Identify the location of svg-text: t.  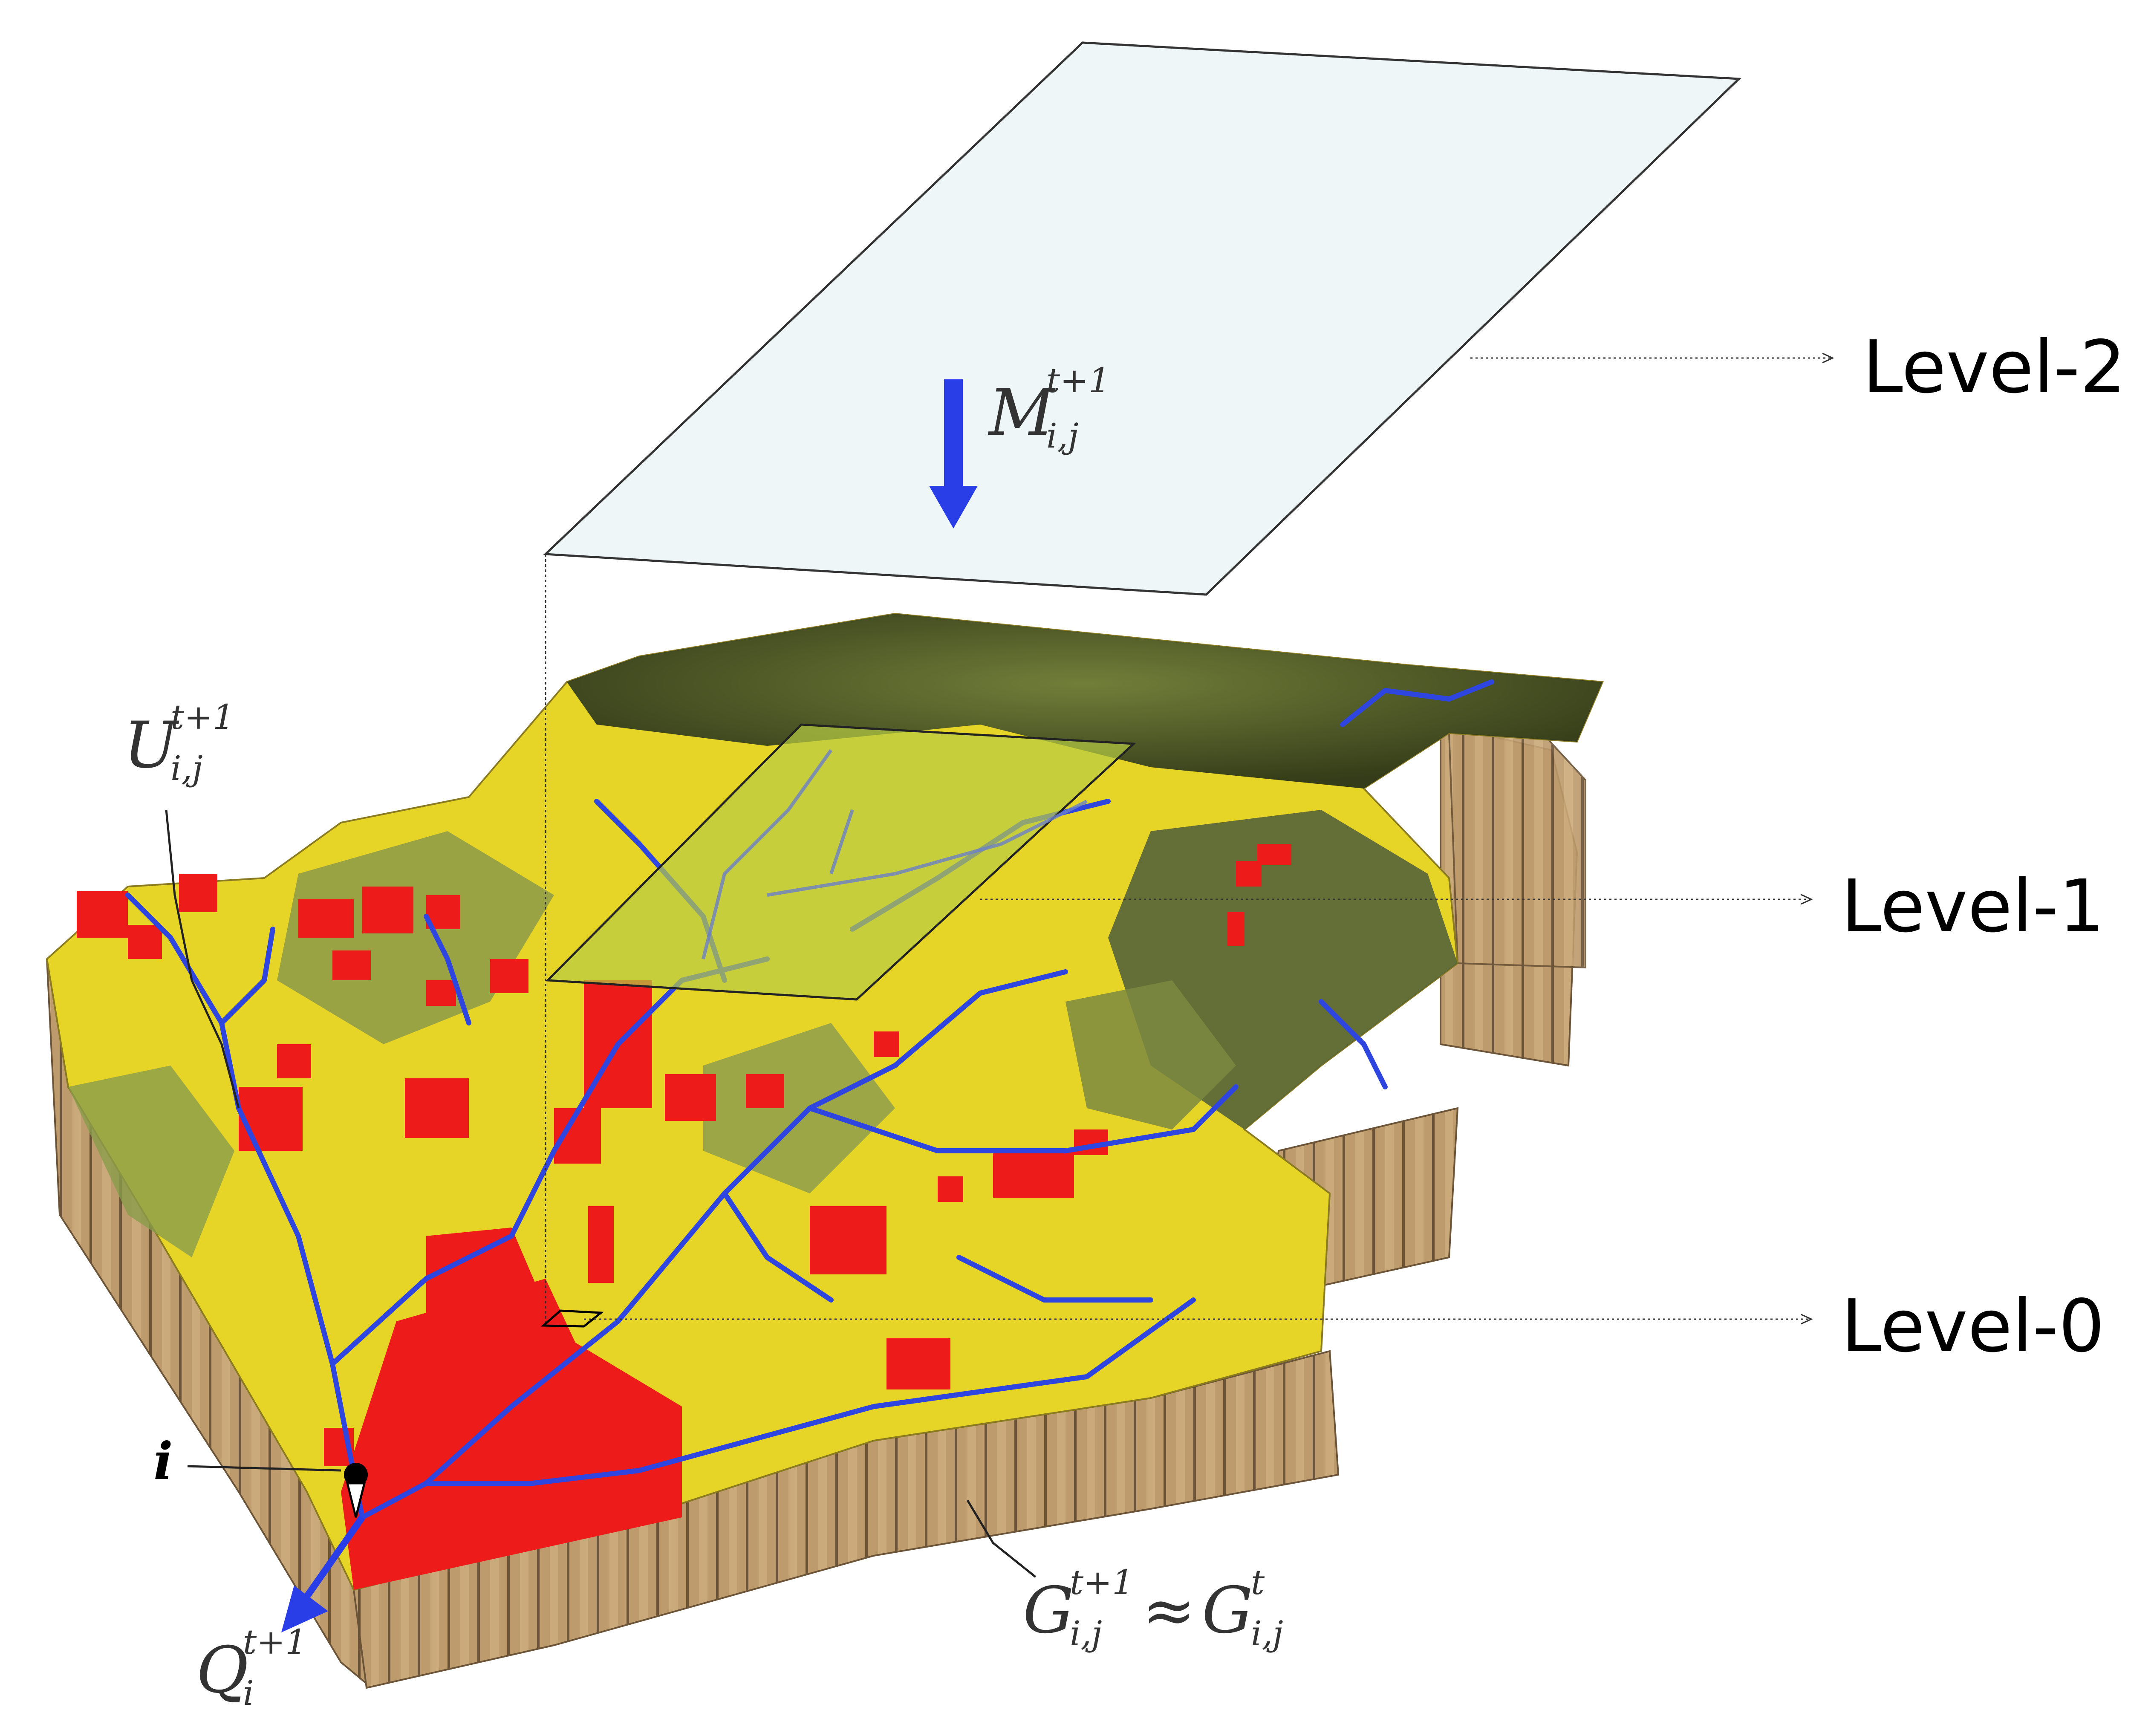
(1258, 1582).